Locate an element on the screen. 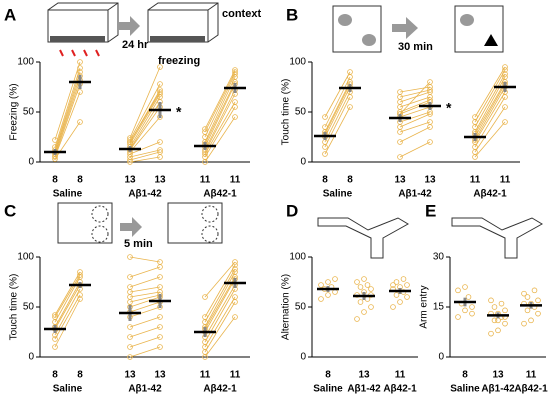 Image resolution: width=550 pixels, height=398 pixels. significance-mark: * is located at coordinates (449, 108).